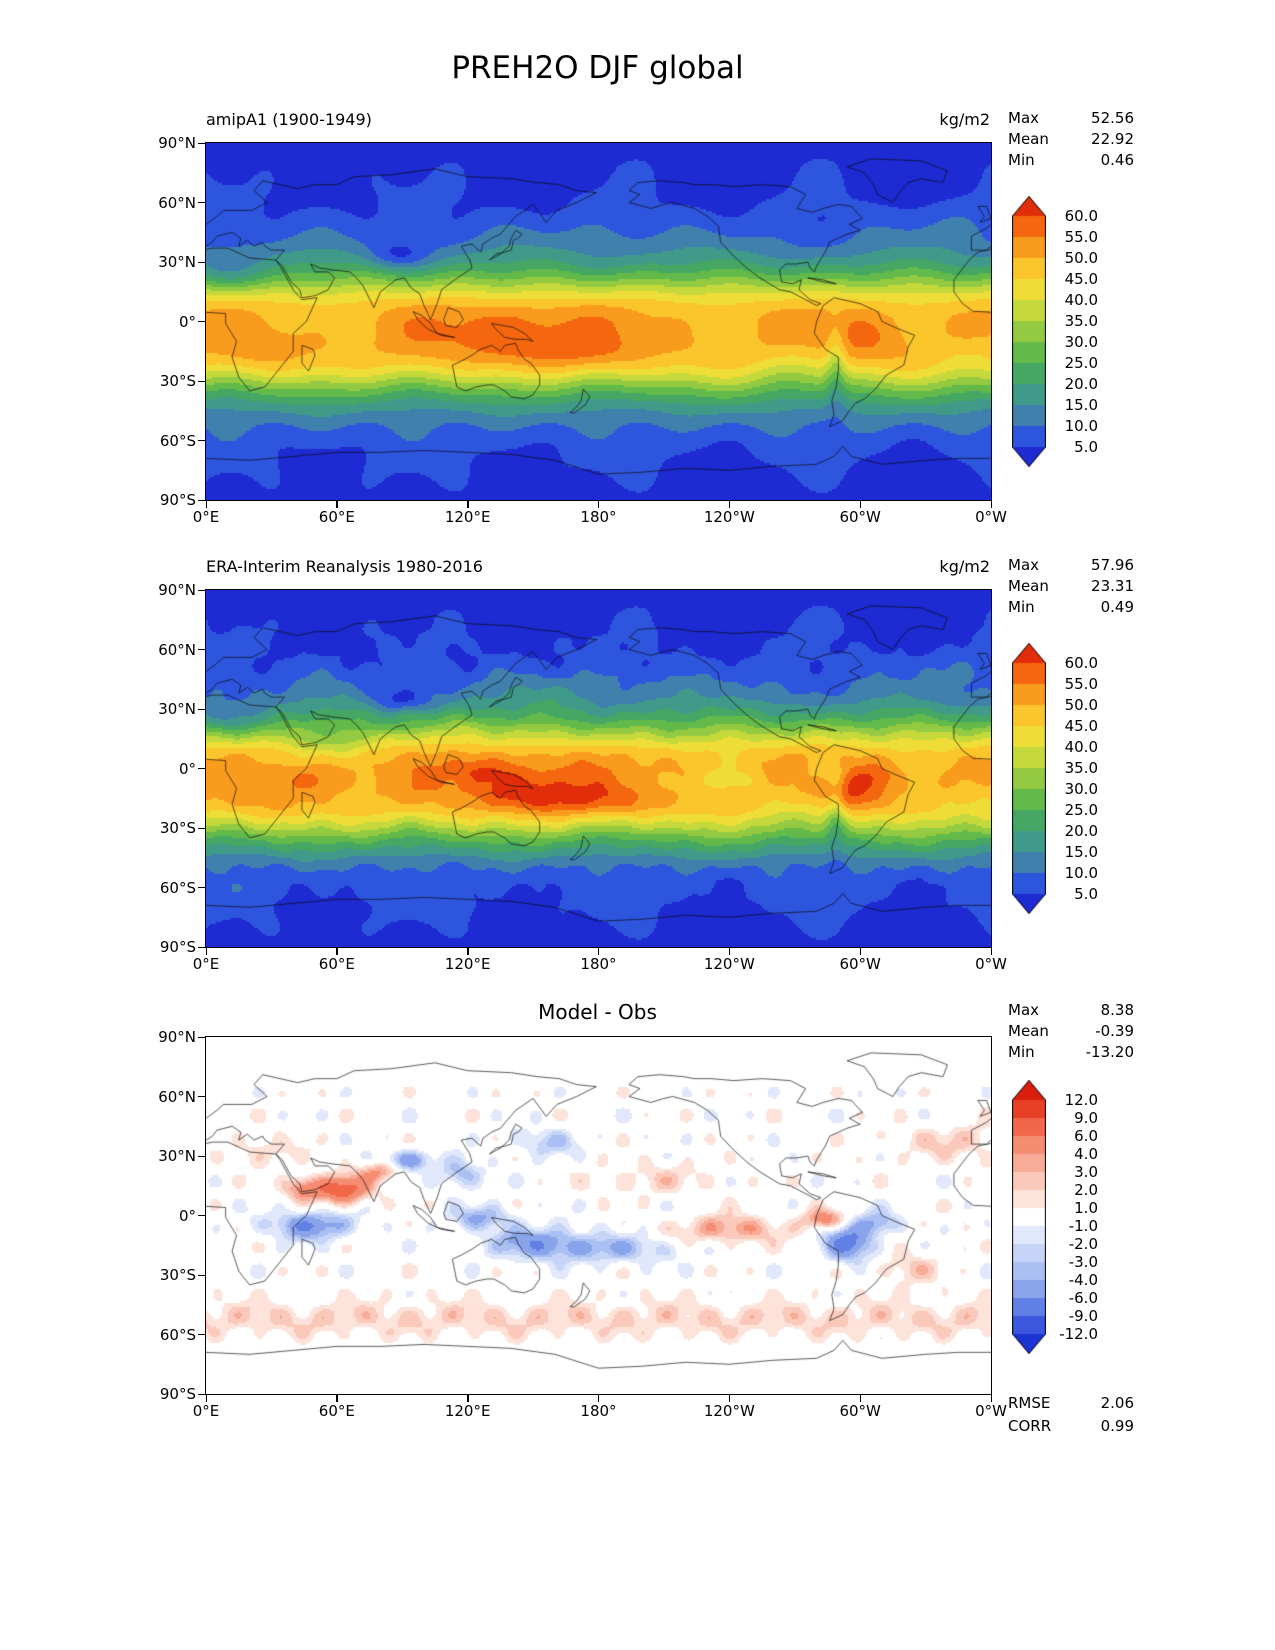 The height and width of the screenshot is (1650, 1275). Describe the element at coordinates (1117, 1403) in the screenshot. I see `metric-value: 2.06` at that location.